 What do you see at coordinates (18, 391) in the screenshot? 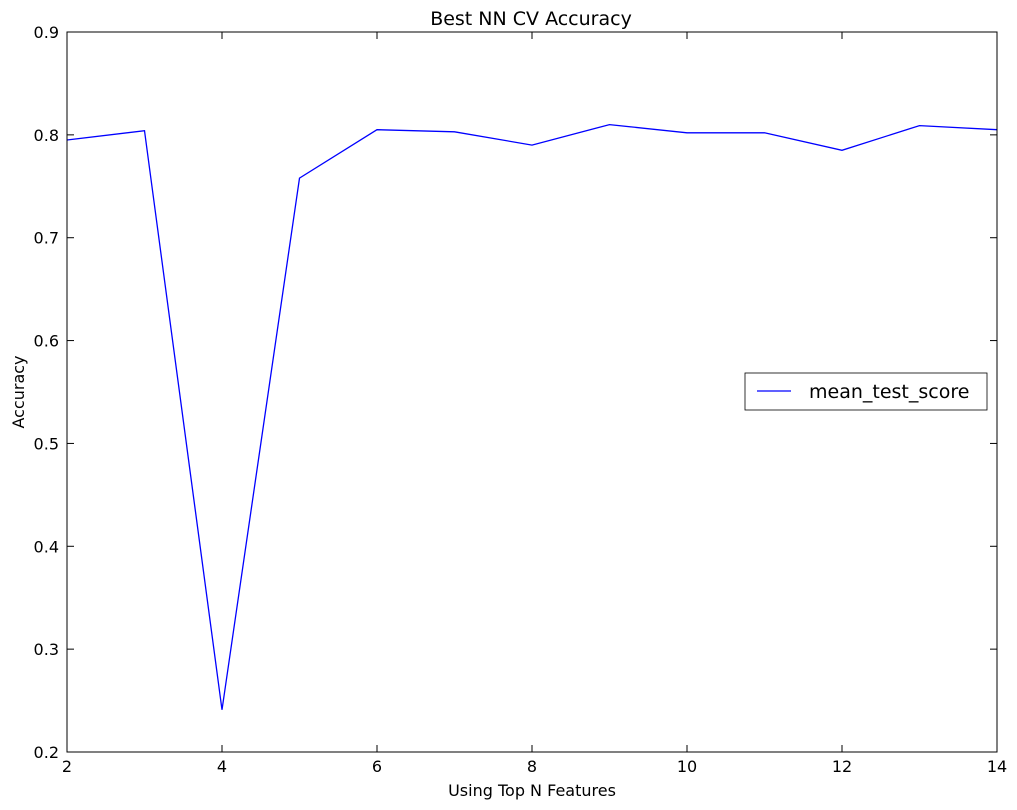
I see `y-axis-label: Accuracy` at bounding box center [18, 391].